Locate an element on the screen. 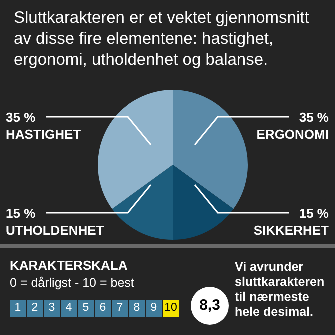  text: 4 is located at coordinates (69, 308).